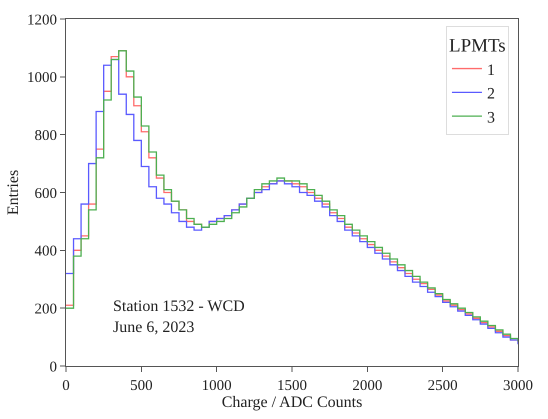  What do you see at coordinates (490, 94) in the screenshot?
I see `legend-label: 2` at bounding box center [490, 94].